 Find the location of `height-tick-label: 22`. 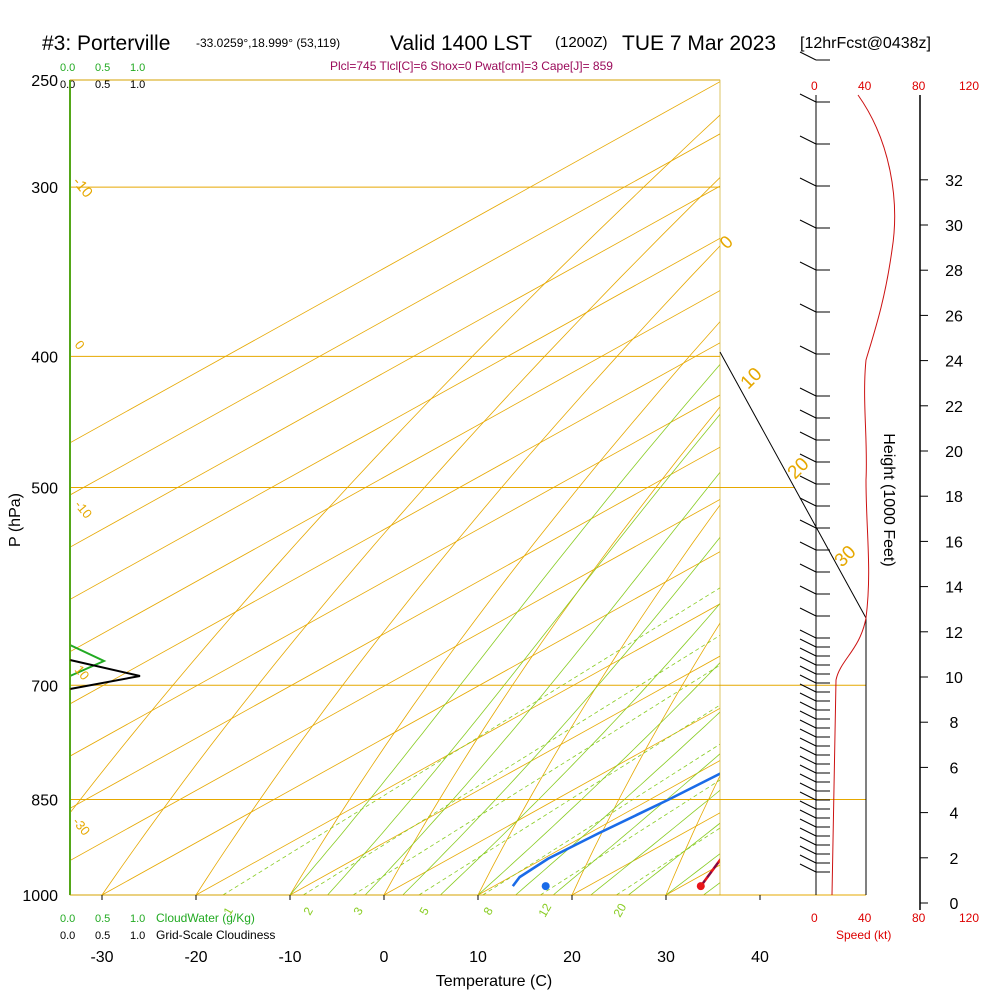

height-tick-label: 22 is located at coordinates (954, 407).